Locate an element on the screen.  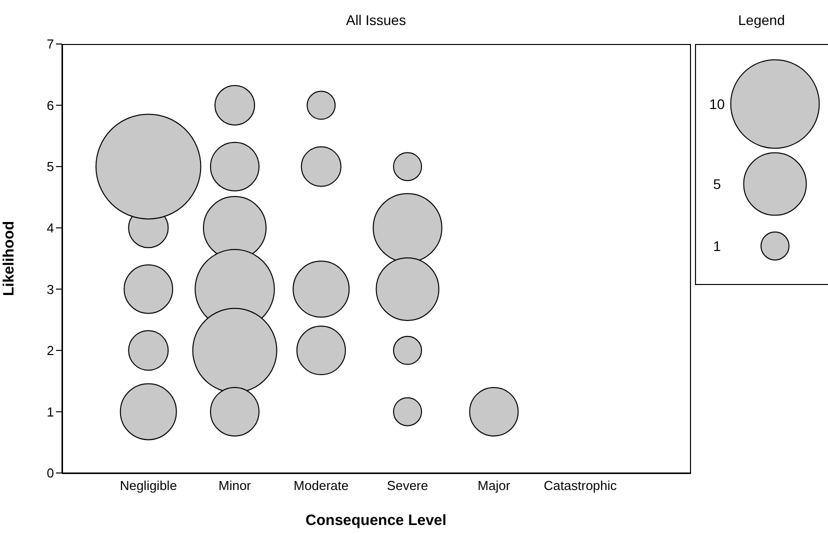
x-tick-label: Catastrophic is located at coordinates (581, 486).